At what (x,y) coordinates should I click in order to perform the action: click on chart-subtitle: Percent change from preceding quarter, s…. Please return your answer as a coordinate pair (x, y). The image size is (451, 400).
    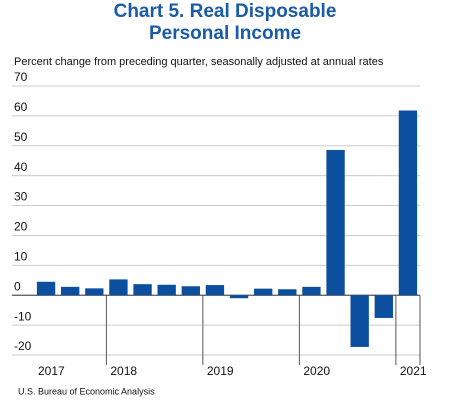
    Looking at the image, I should click on (199, 62).